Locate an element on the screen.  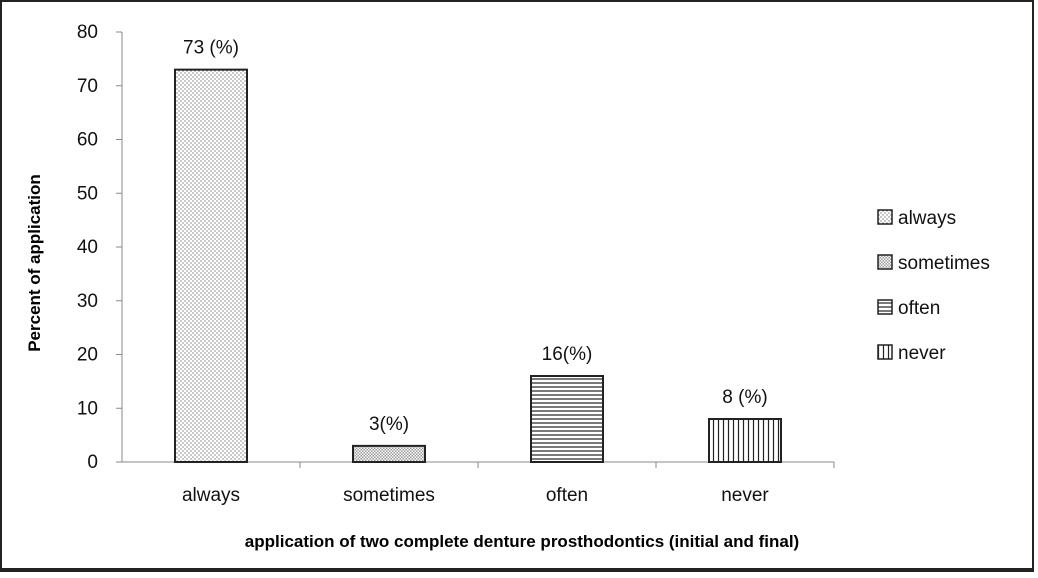
legend-item-sometimes: sometimes is located at coordinates (933, 263).